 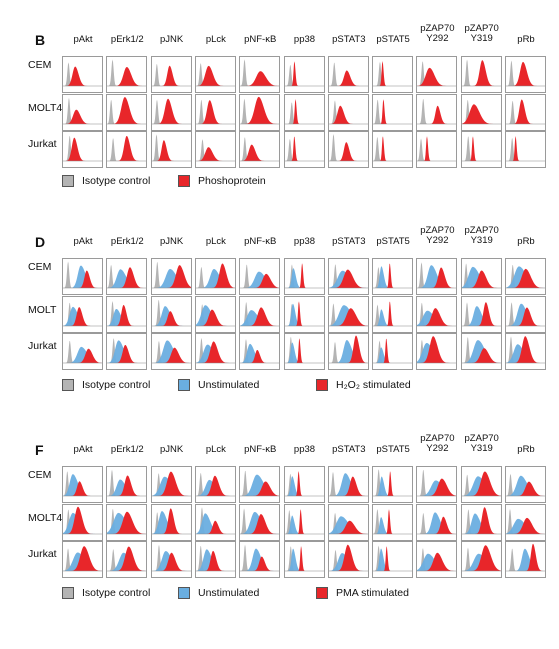 What do you see at coordinates (116, 181) in the screenshot?
I see `legend-label: Isotype control` at bounding box center [116, 181].